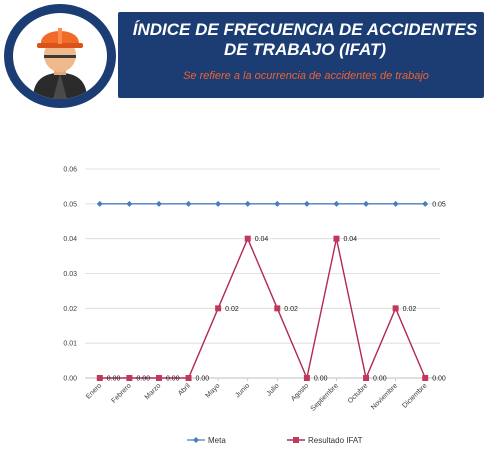 Image resolution: width=500 pixels, height=476 pixels. Describe the element at coordinates (212, 390) in the screenshot. I see `x-tick-label: Mayo` at that location.